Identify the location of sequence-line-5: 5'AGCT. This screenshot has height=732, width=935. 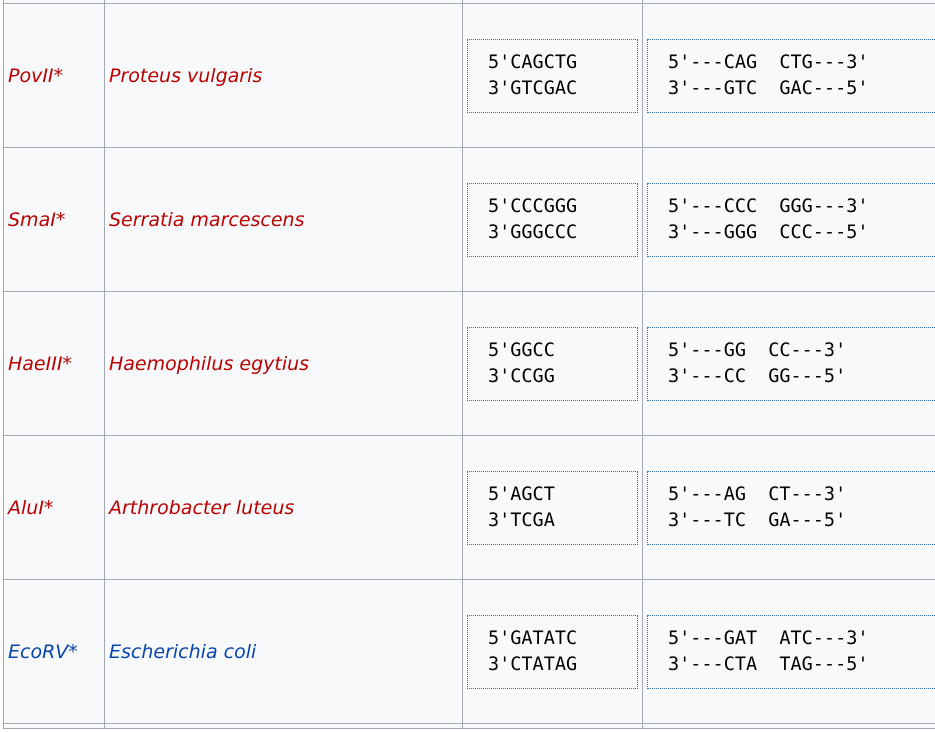
(521, 494).